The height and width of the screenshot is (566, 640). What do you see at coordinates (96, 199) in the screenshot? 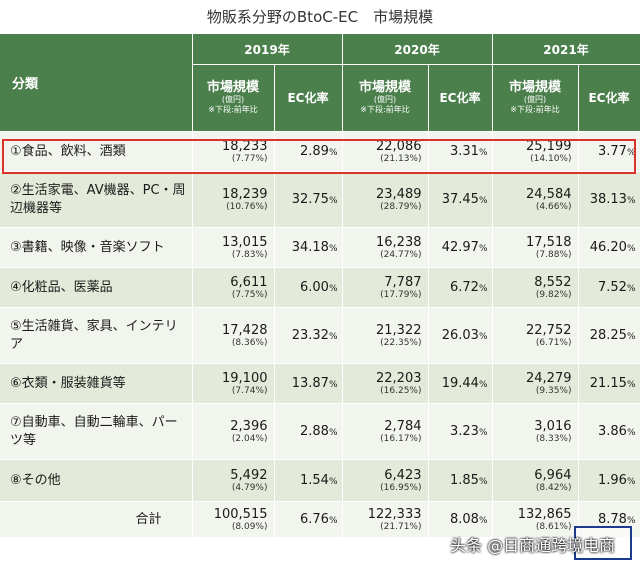
I see `category-name: ②生活家電、AV機器、PC・周辺機器等` at bounding box center [96, 199].